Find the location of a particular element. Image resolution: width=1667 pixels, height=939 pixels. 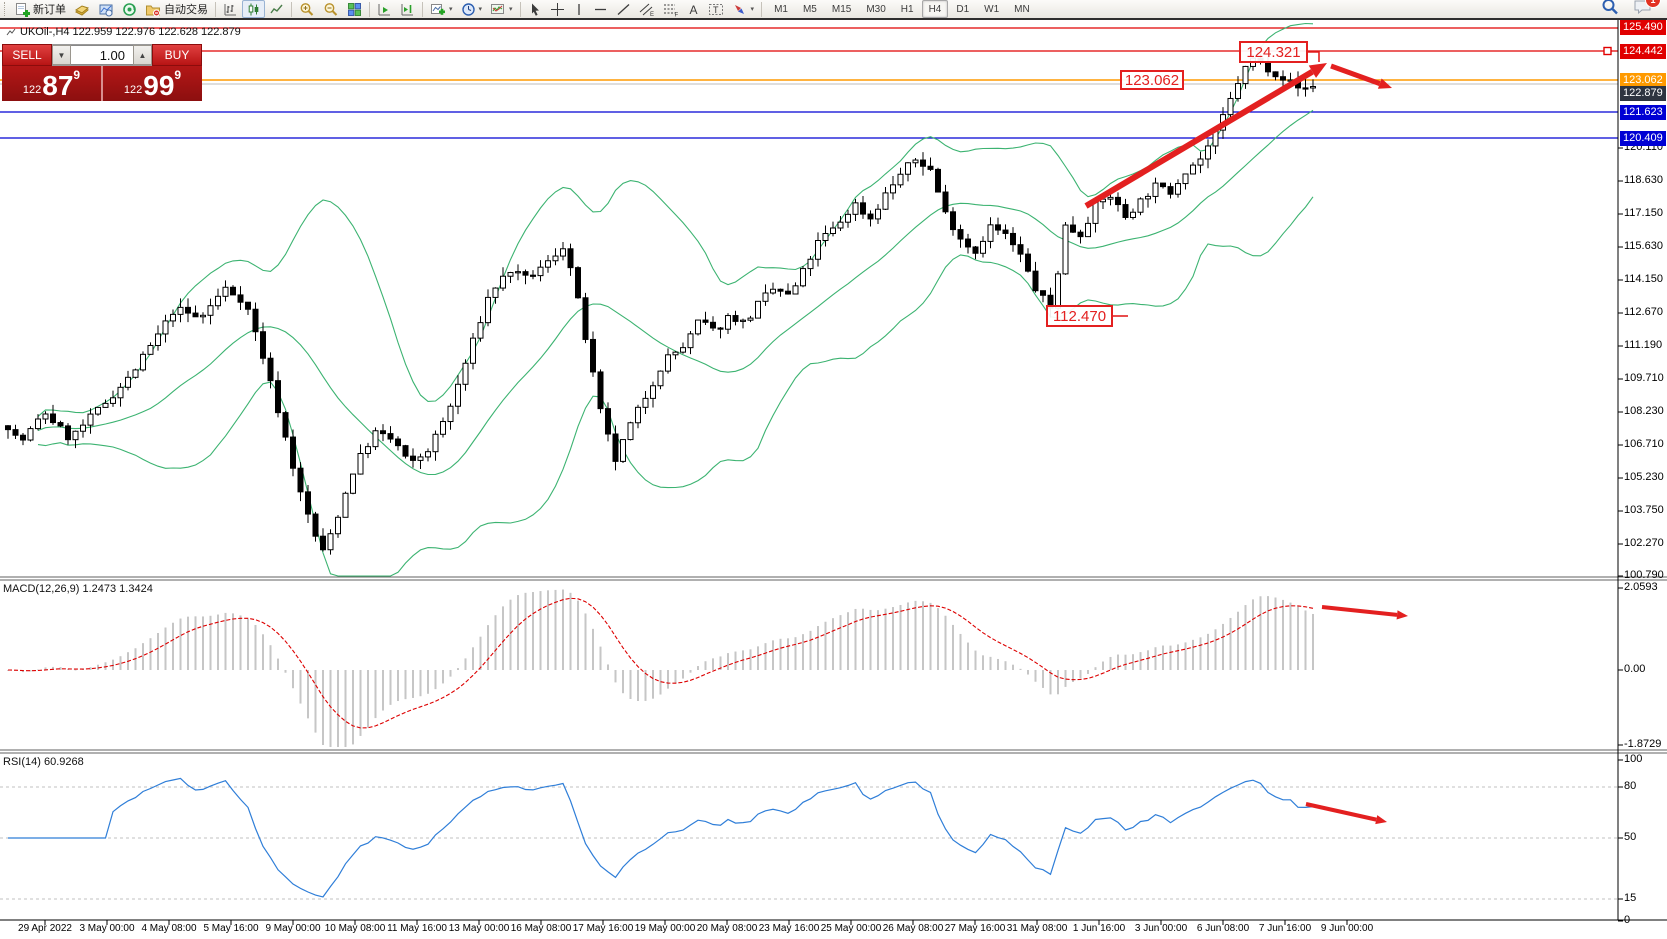

tile-windows-button is located at coordinates (354, 9).